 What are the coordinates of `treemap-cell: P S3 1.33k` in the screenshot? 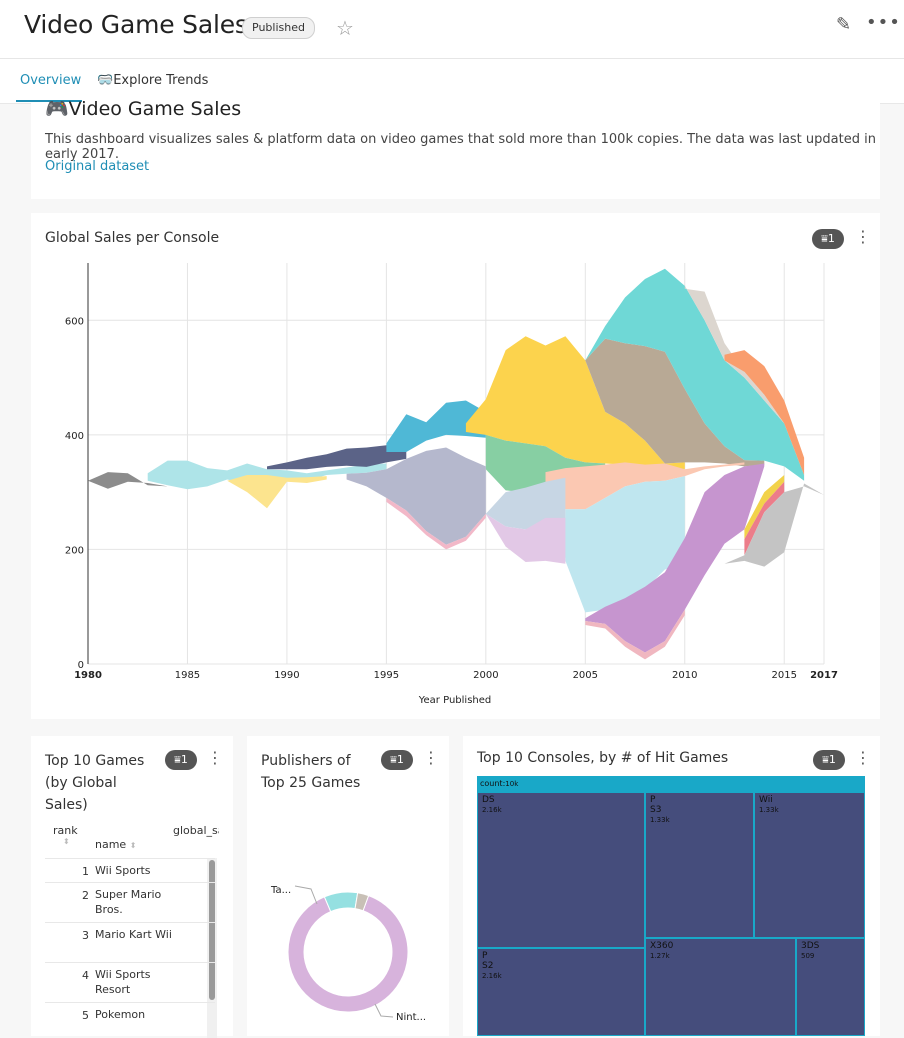 It's located at (699, 865).